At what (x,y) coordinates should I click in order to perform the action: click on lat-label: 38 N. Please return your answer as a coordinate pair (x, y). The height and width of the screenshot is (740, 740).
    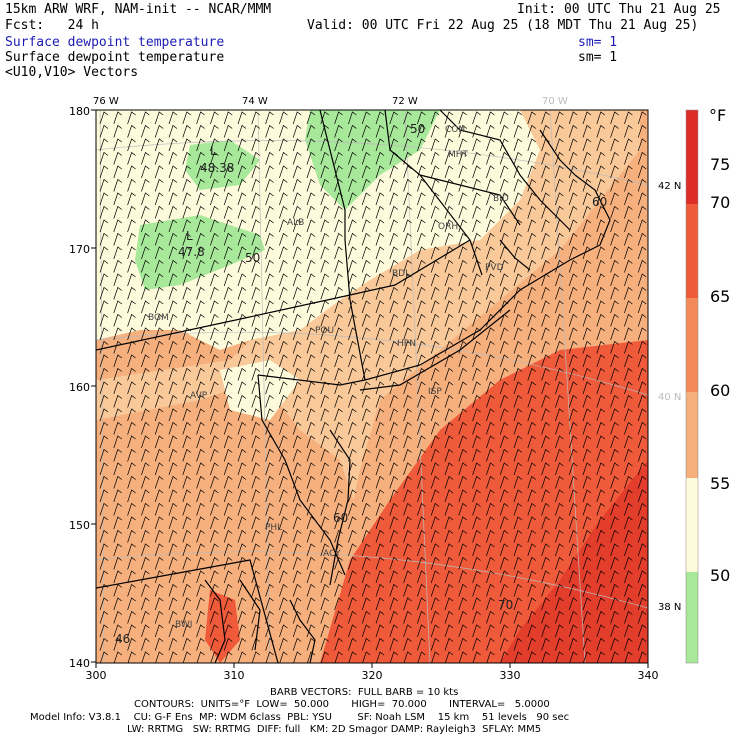
    Looking at the image, I should click on (669, 607).